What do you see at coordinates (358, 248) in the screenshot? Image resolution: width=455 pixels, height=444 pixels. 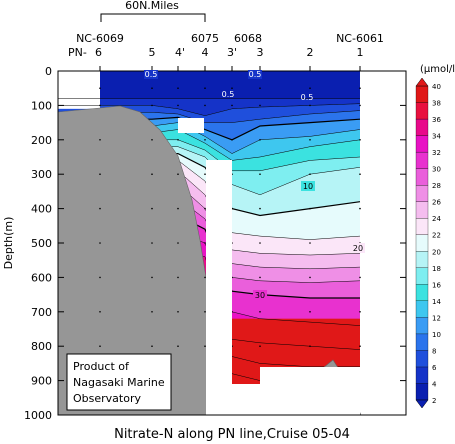 I see `contour-label-20: 20` at bounding box center [358, 248].